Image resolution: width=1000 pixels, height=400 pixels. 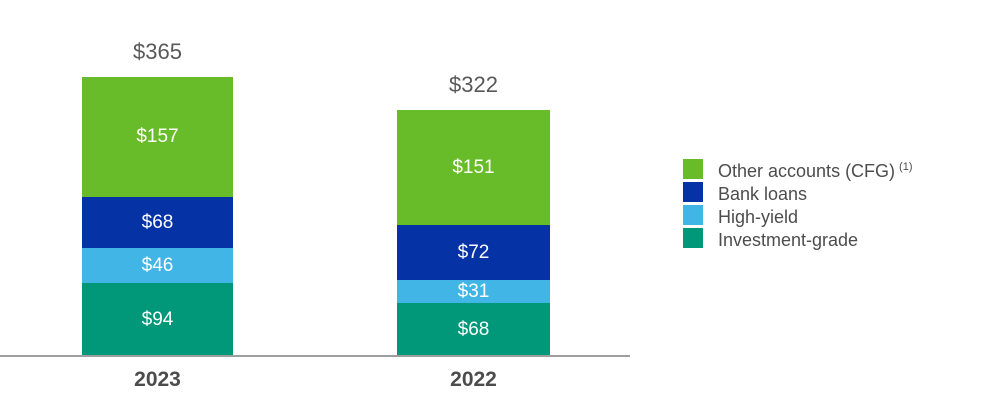 I want to click on legend-label: Other accounts (CFG) (1), so click(x=815, y=169).